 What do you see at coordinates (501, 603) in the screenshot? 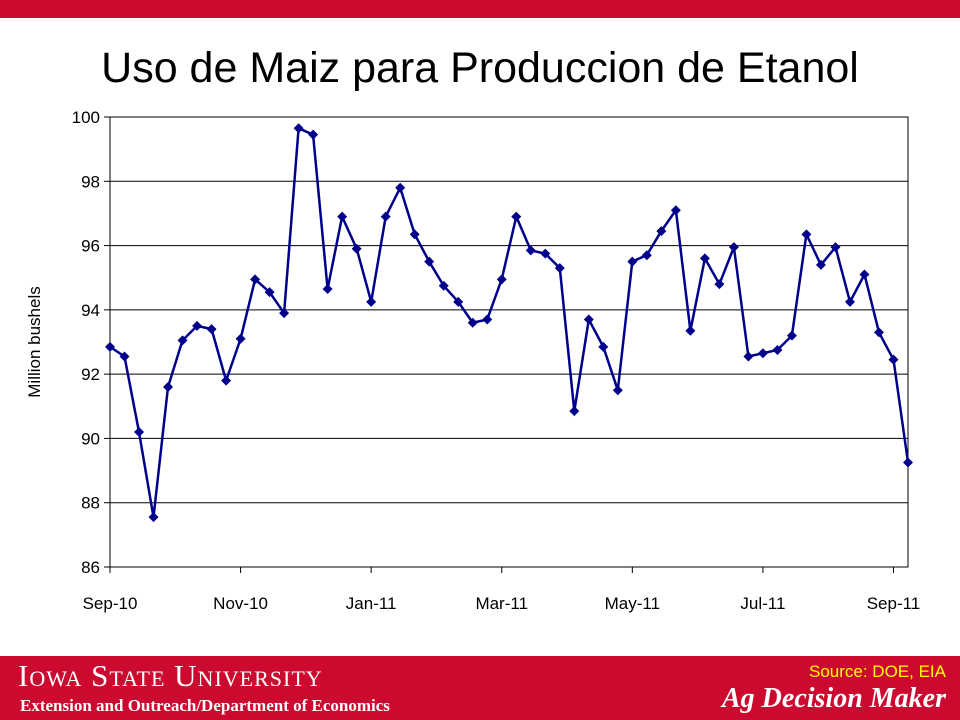
I see `x-tick-label: Mar-11` at bounding box center [501, 603].